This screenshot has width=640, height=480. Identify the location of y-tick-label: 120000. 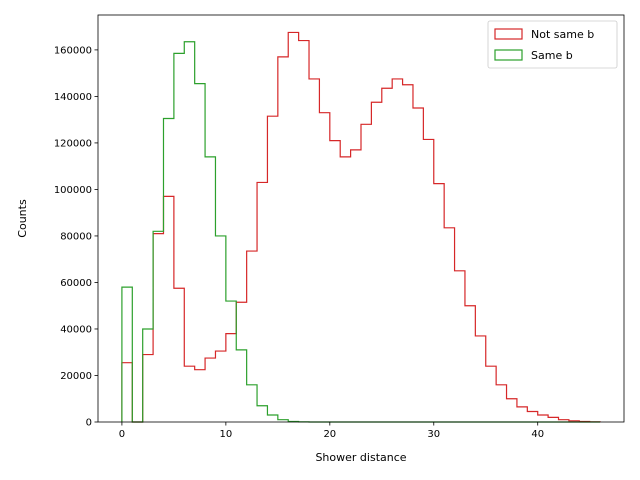
(73, 143).